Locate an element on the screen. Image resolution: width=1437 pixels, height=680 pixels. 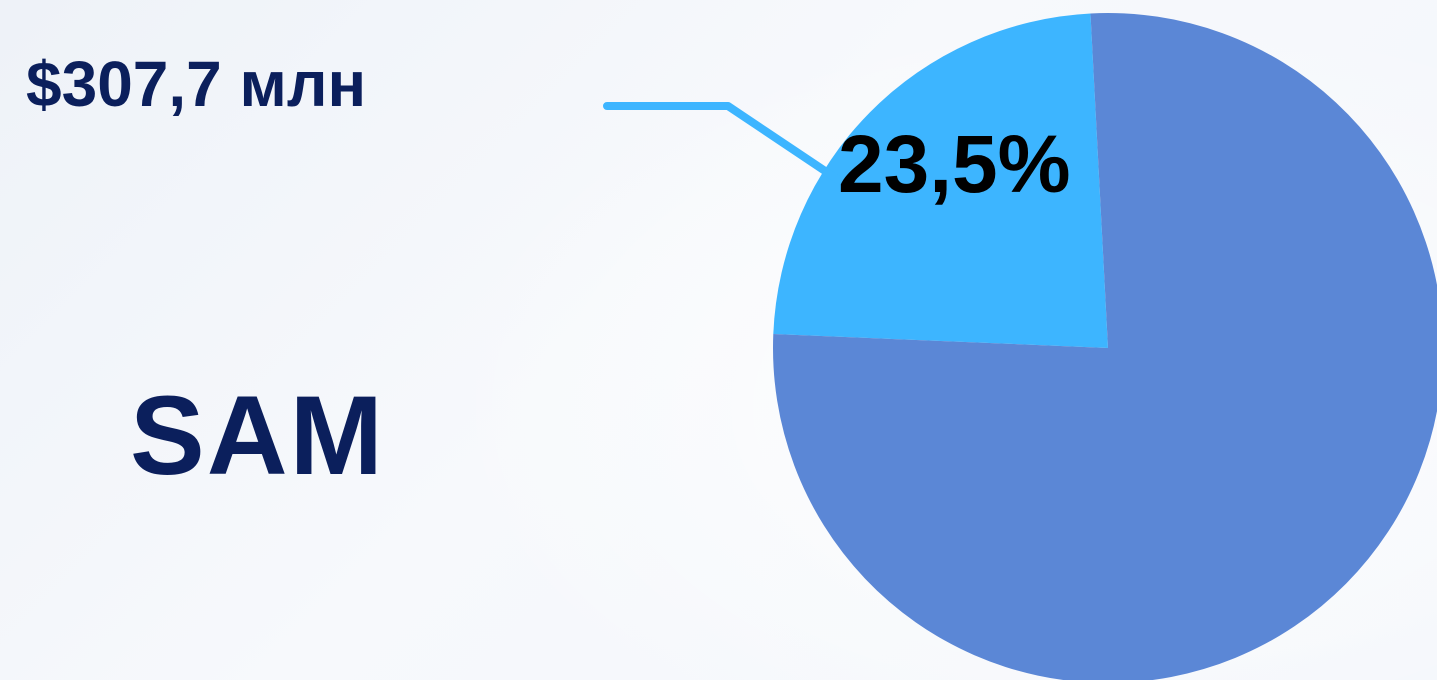
slice-percent-label: 23,5% is located at coordinates (954, 164).